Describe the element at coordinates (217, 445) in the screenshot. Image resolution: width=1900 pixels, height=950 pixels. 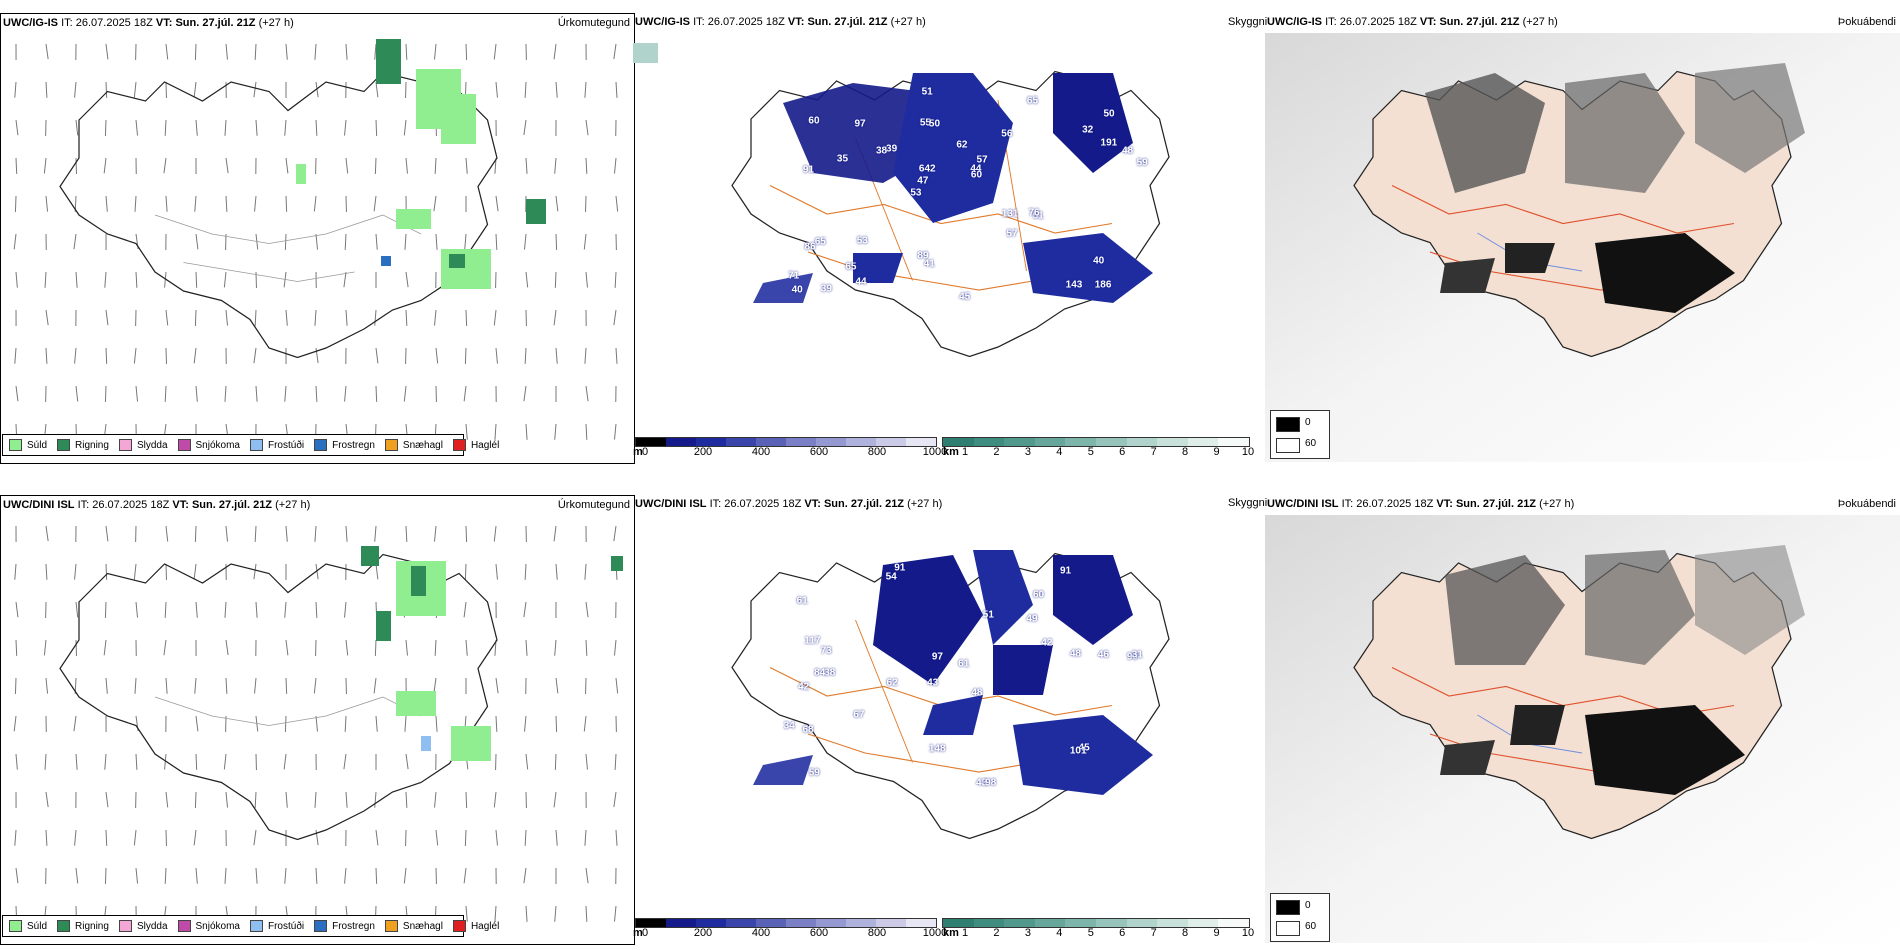
I see `legend-label: Snjókoma` at that location.